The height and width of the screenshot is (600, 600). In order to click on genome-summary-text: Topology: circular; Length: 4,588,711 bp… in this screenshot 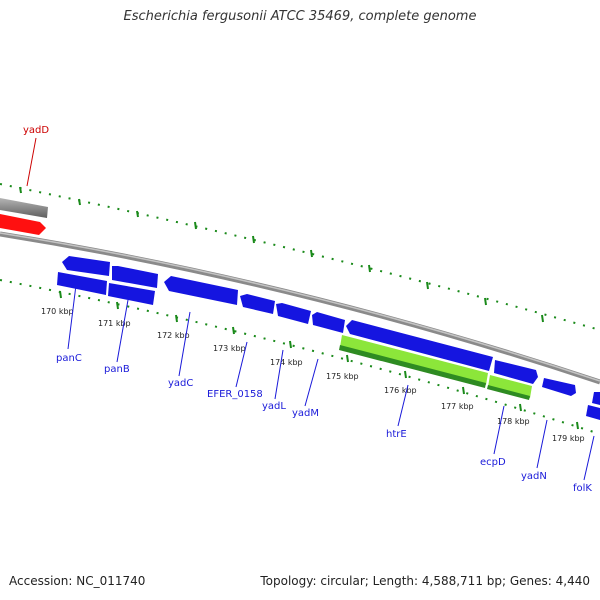, I will do `click(425, 581)`.